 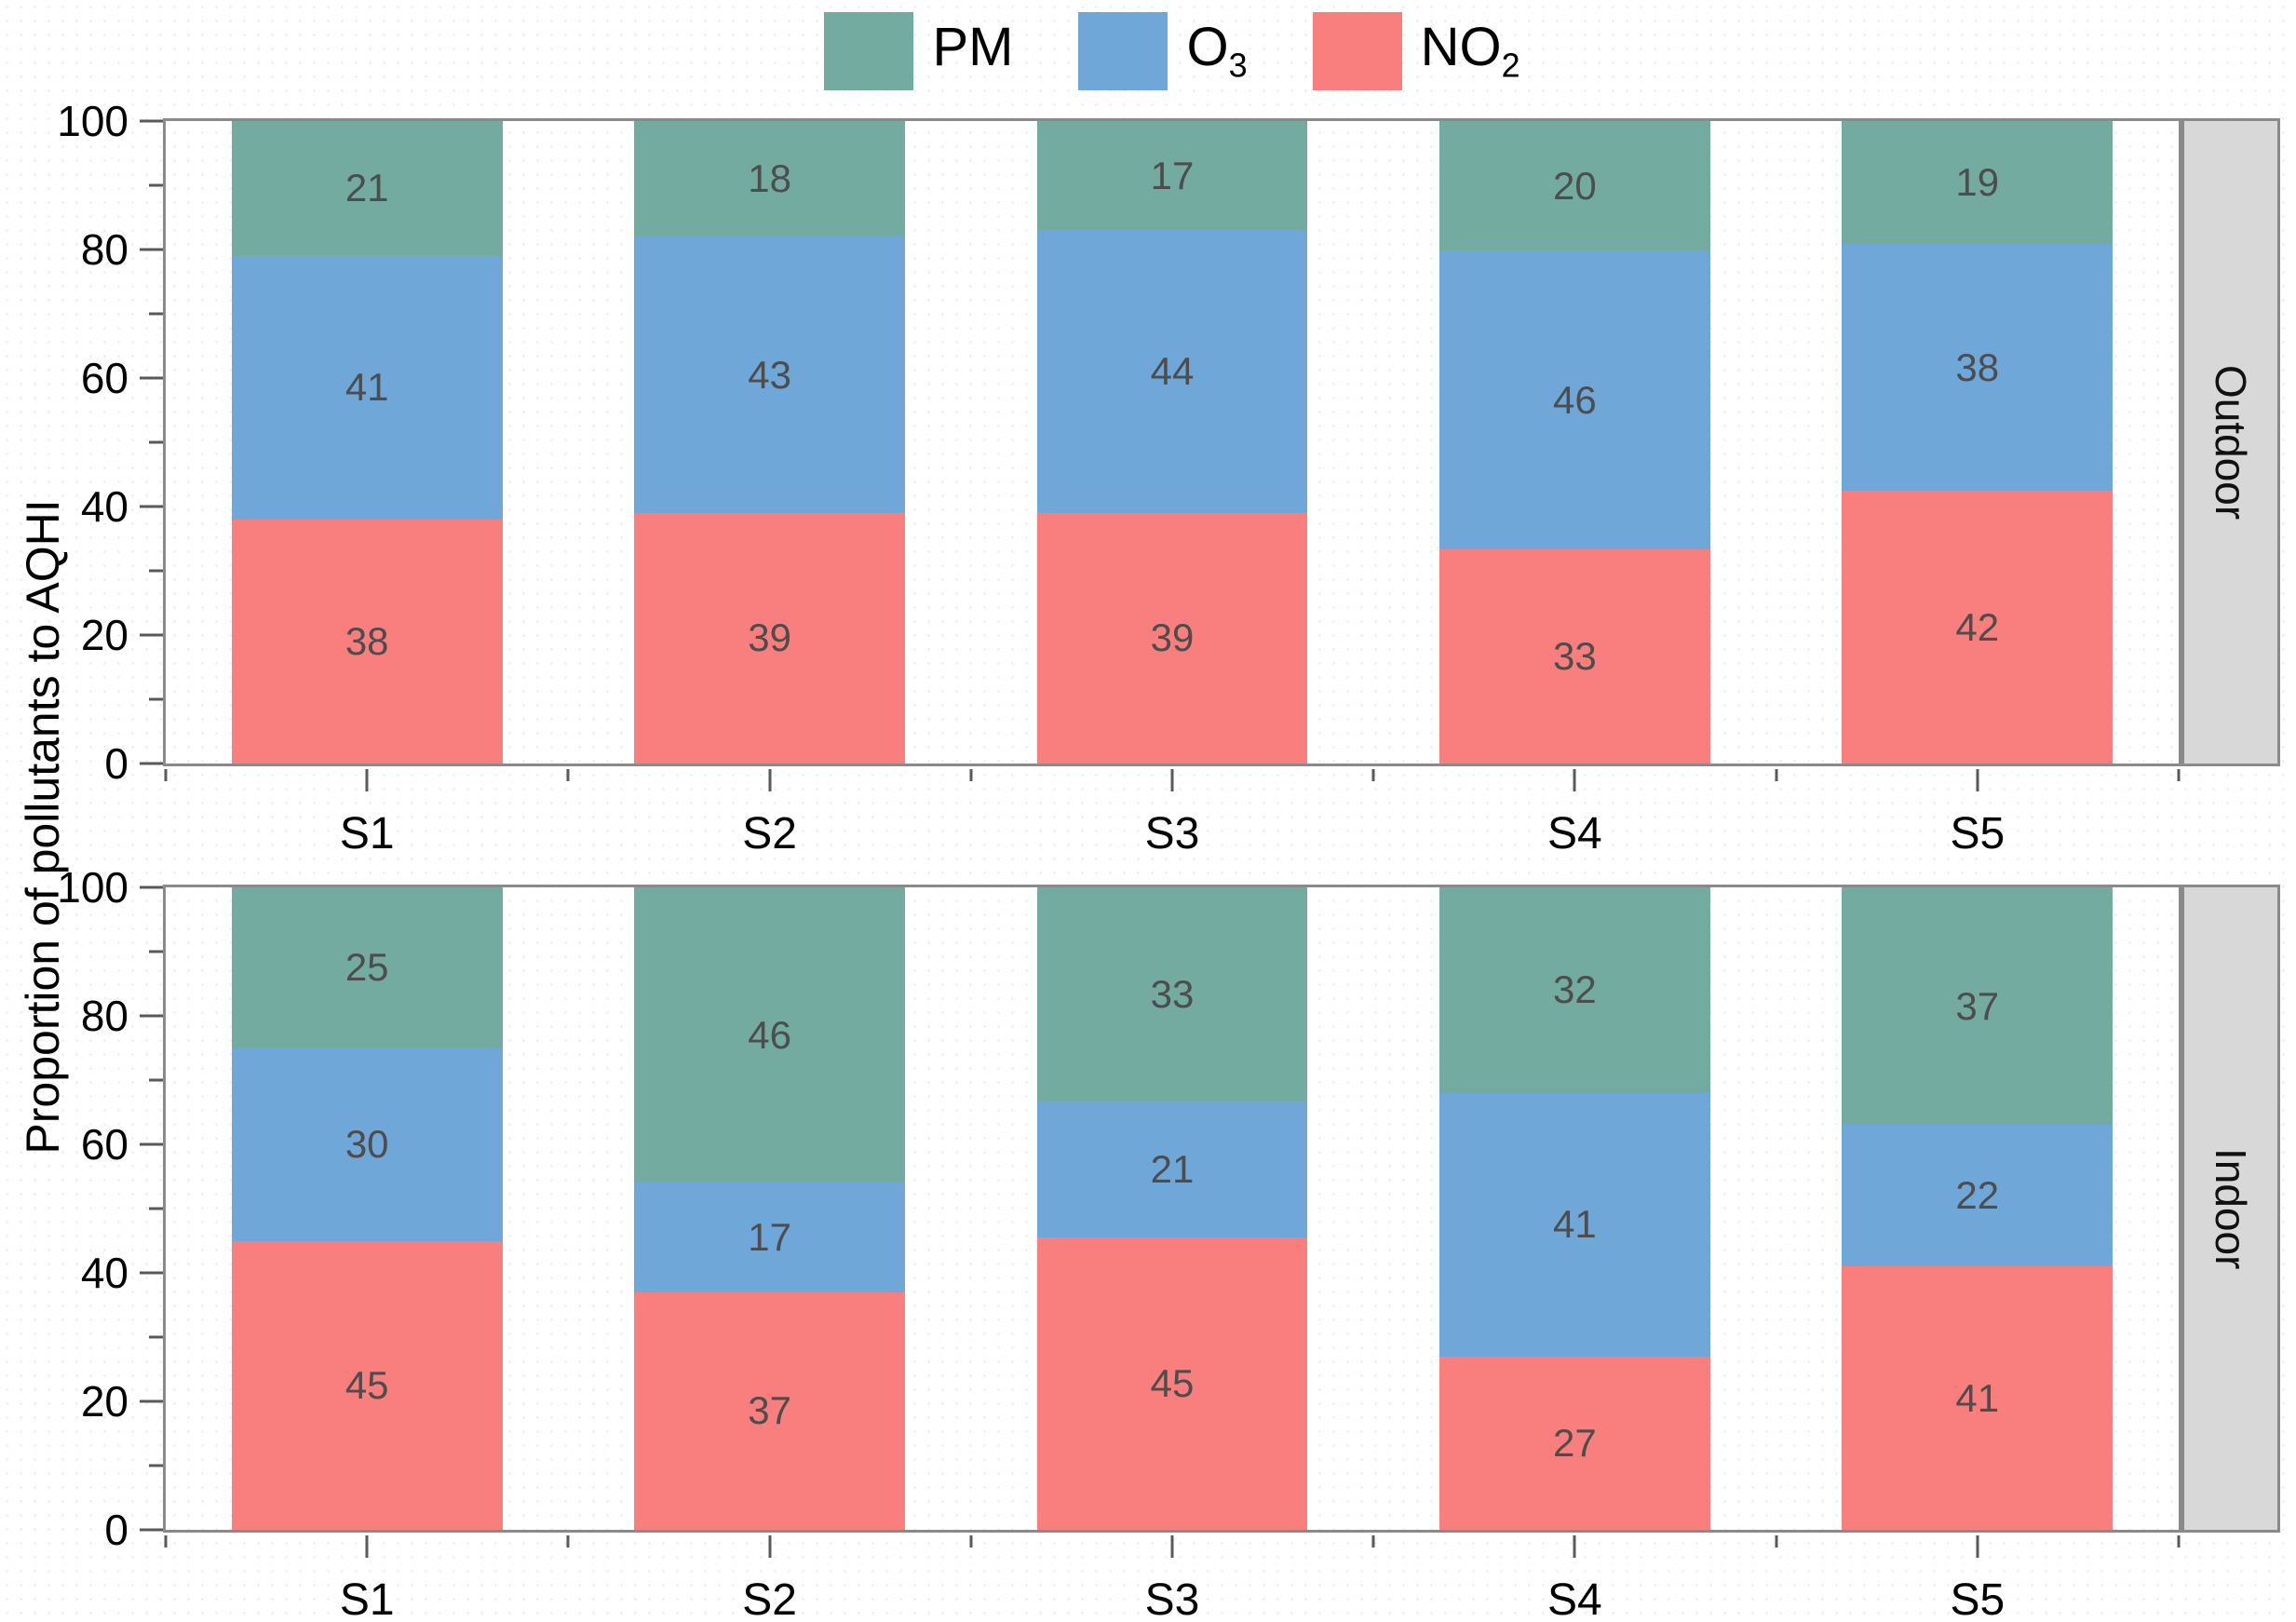 I want to click on bar-value-label: 45, so click(x=1172, y=1383).